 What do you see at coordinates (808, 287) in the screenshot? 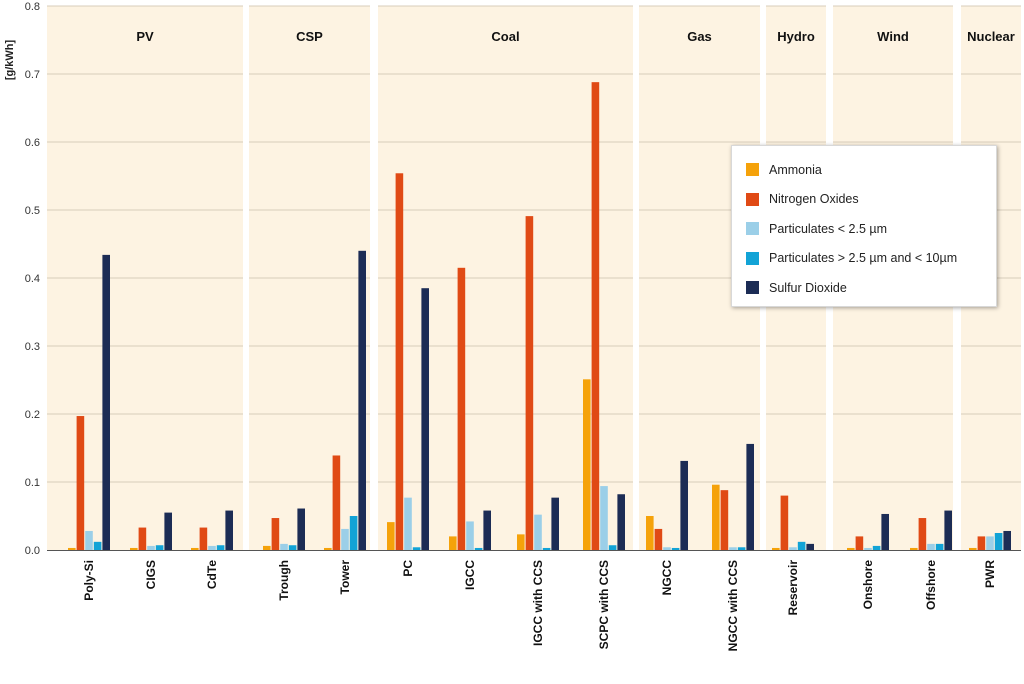
I see `legend-label: Sulfur Dioxide` at bounding box center [808, 287].